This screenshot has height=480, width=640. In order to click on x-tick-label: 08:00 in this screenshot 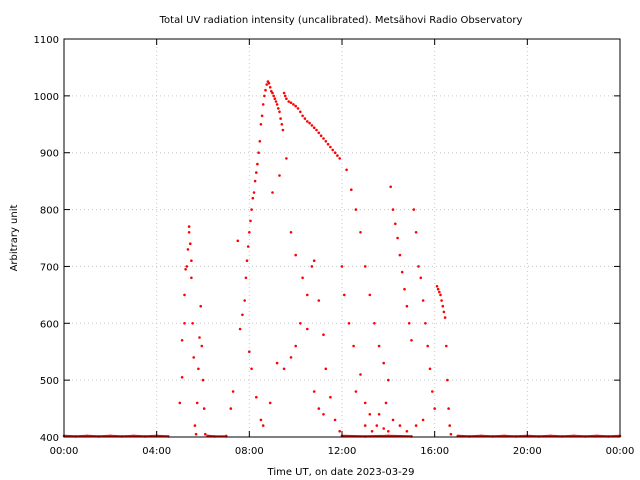, I will do `click(249, 451)`.